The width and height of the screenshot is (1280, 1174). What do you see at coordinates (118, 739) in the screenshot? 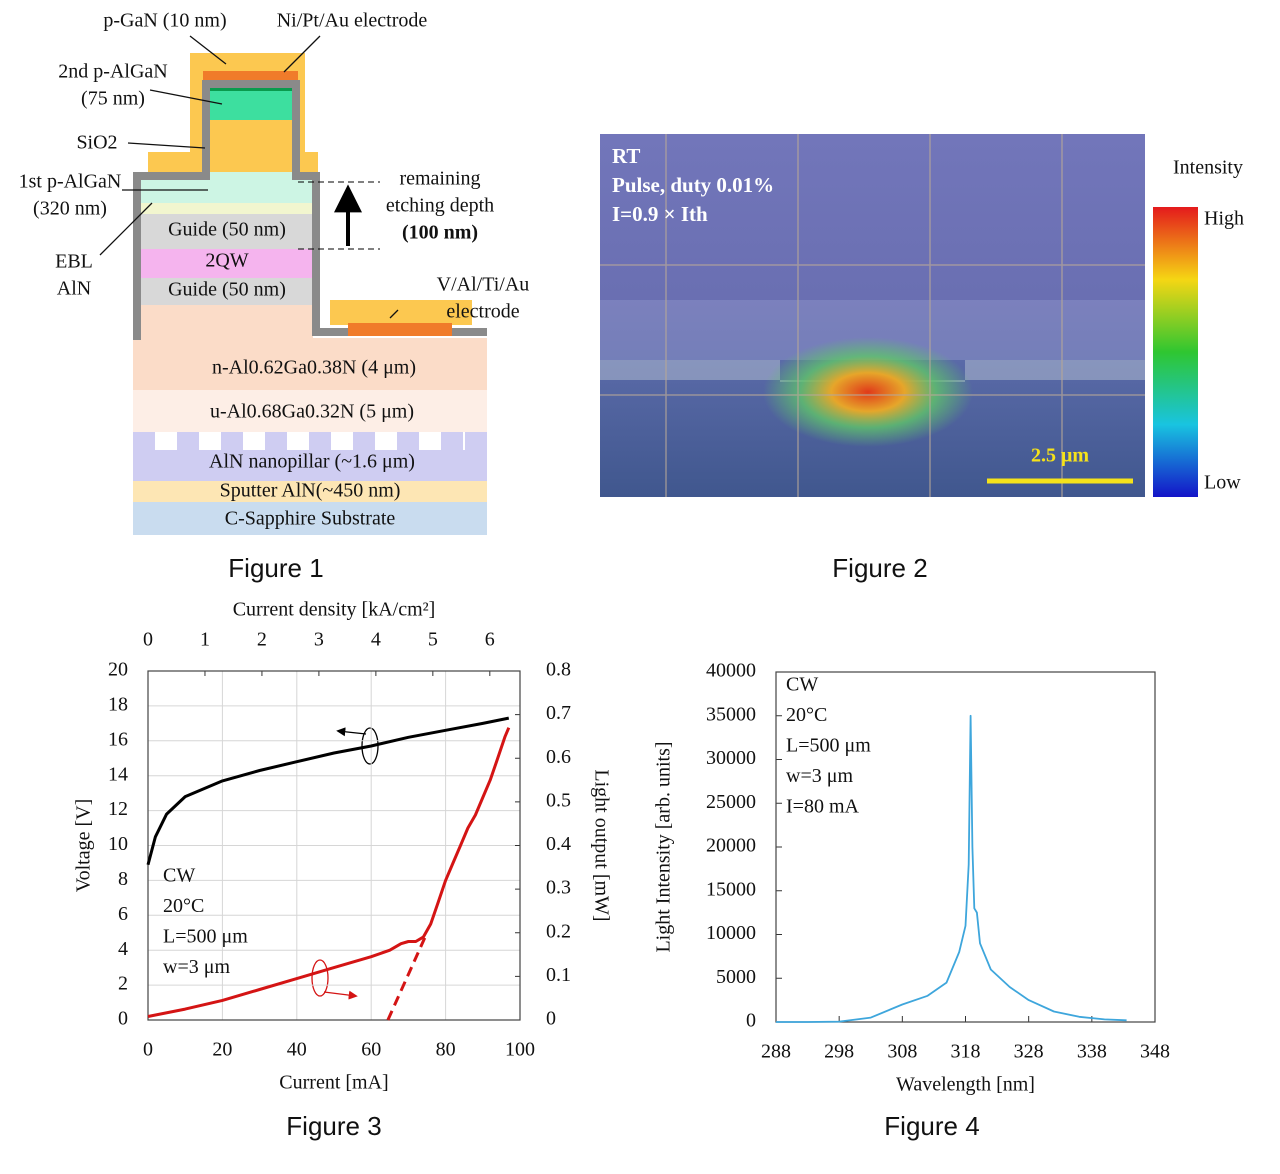
I see `y-tick-label: 16` at bounding box center [118, 739].